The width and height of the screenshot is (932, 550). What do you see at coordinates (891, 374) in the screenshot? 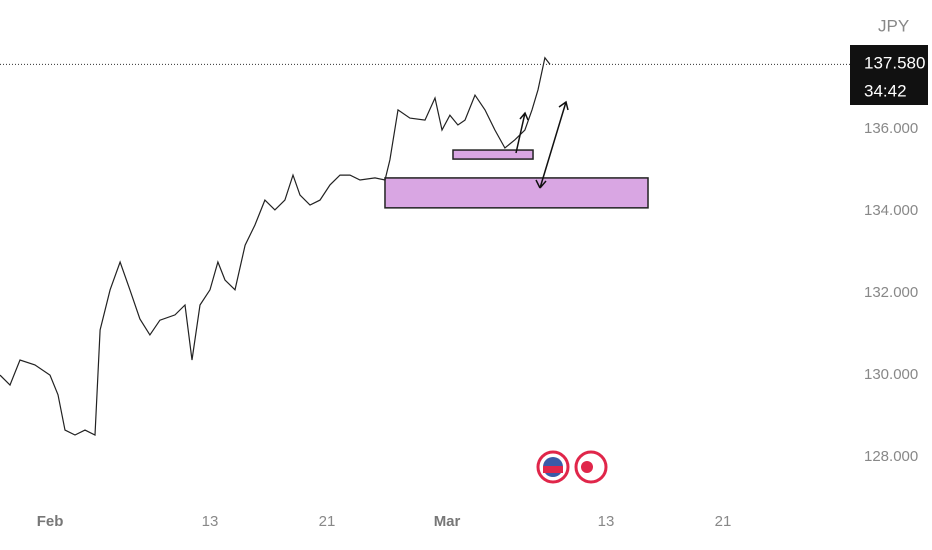
I see `y-tick-label: 130.000` at bounding box center [891, 374].